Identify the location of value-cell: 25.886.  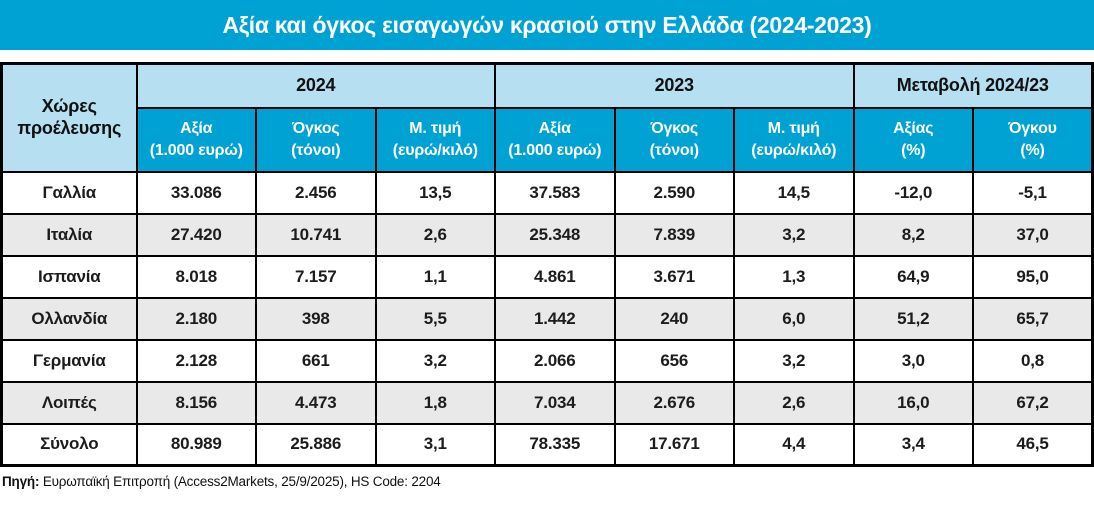
(316, 444).